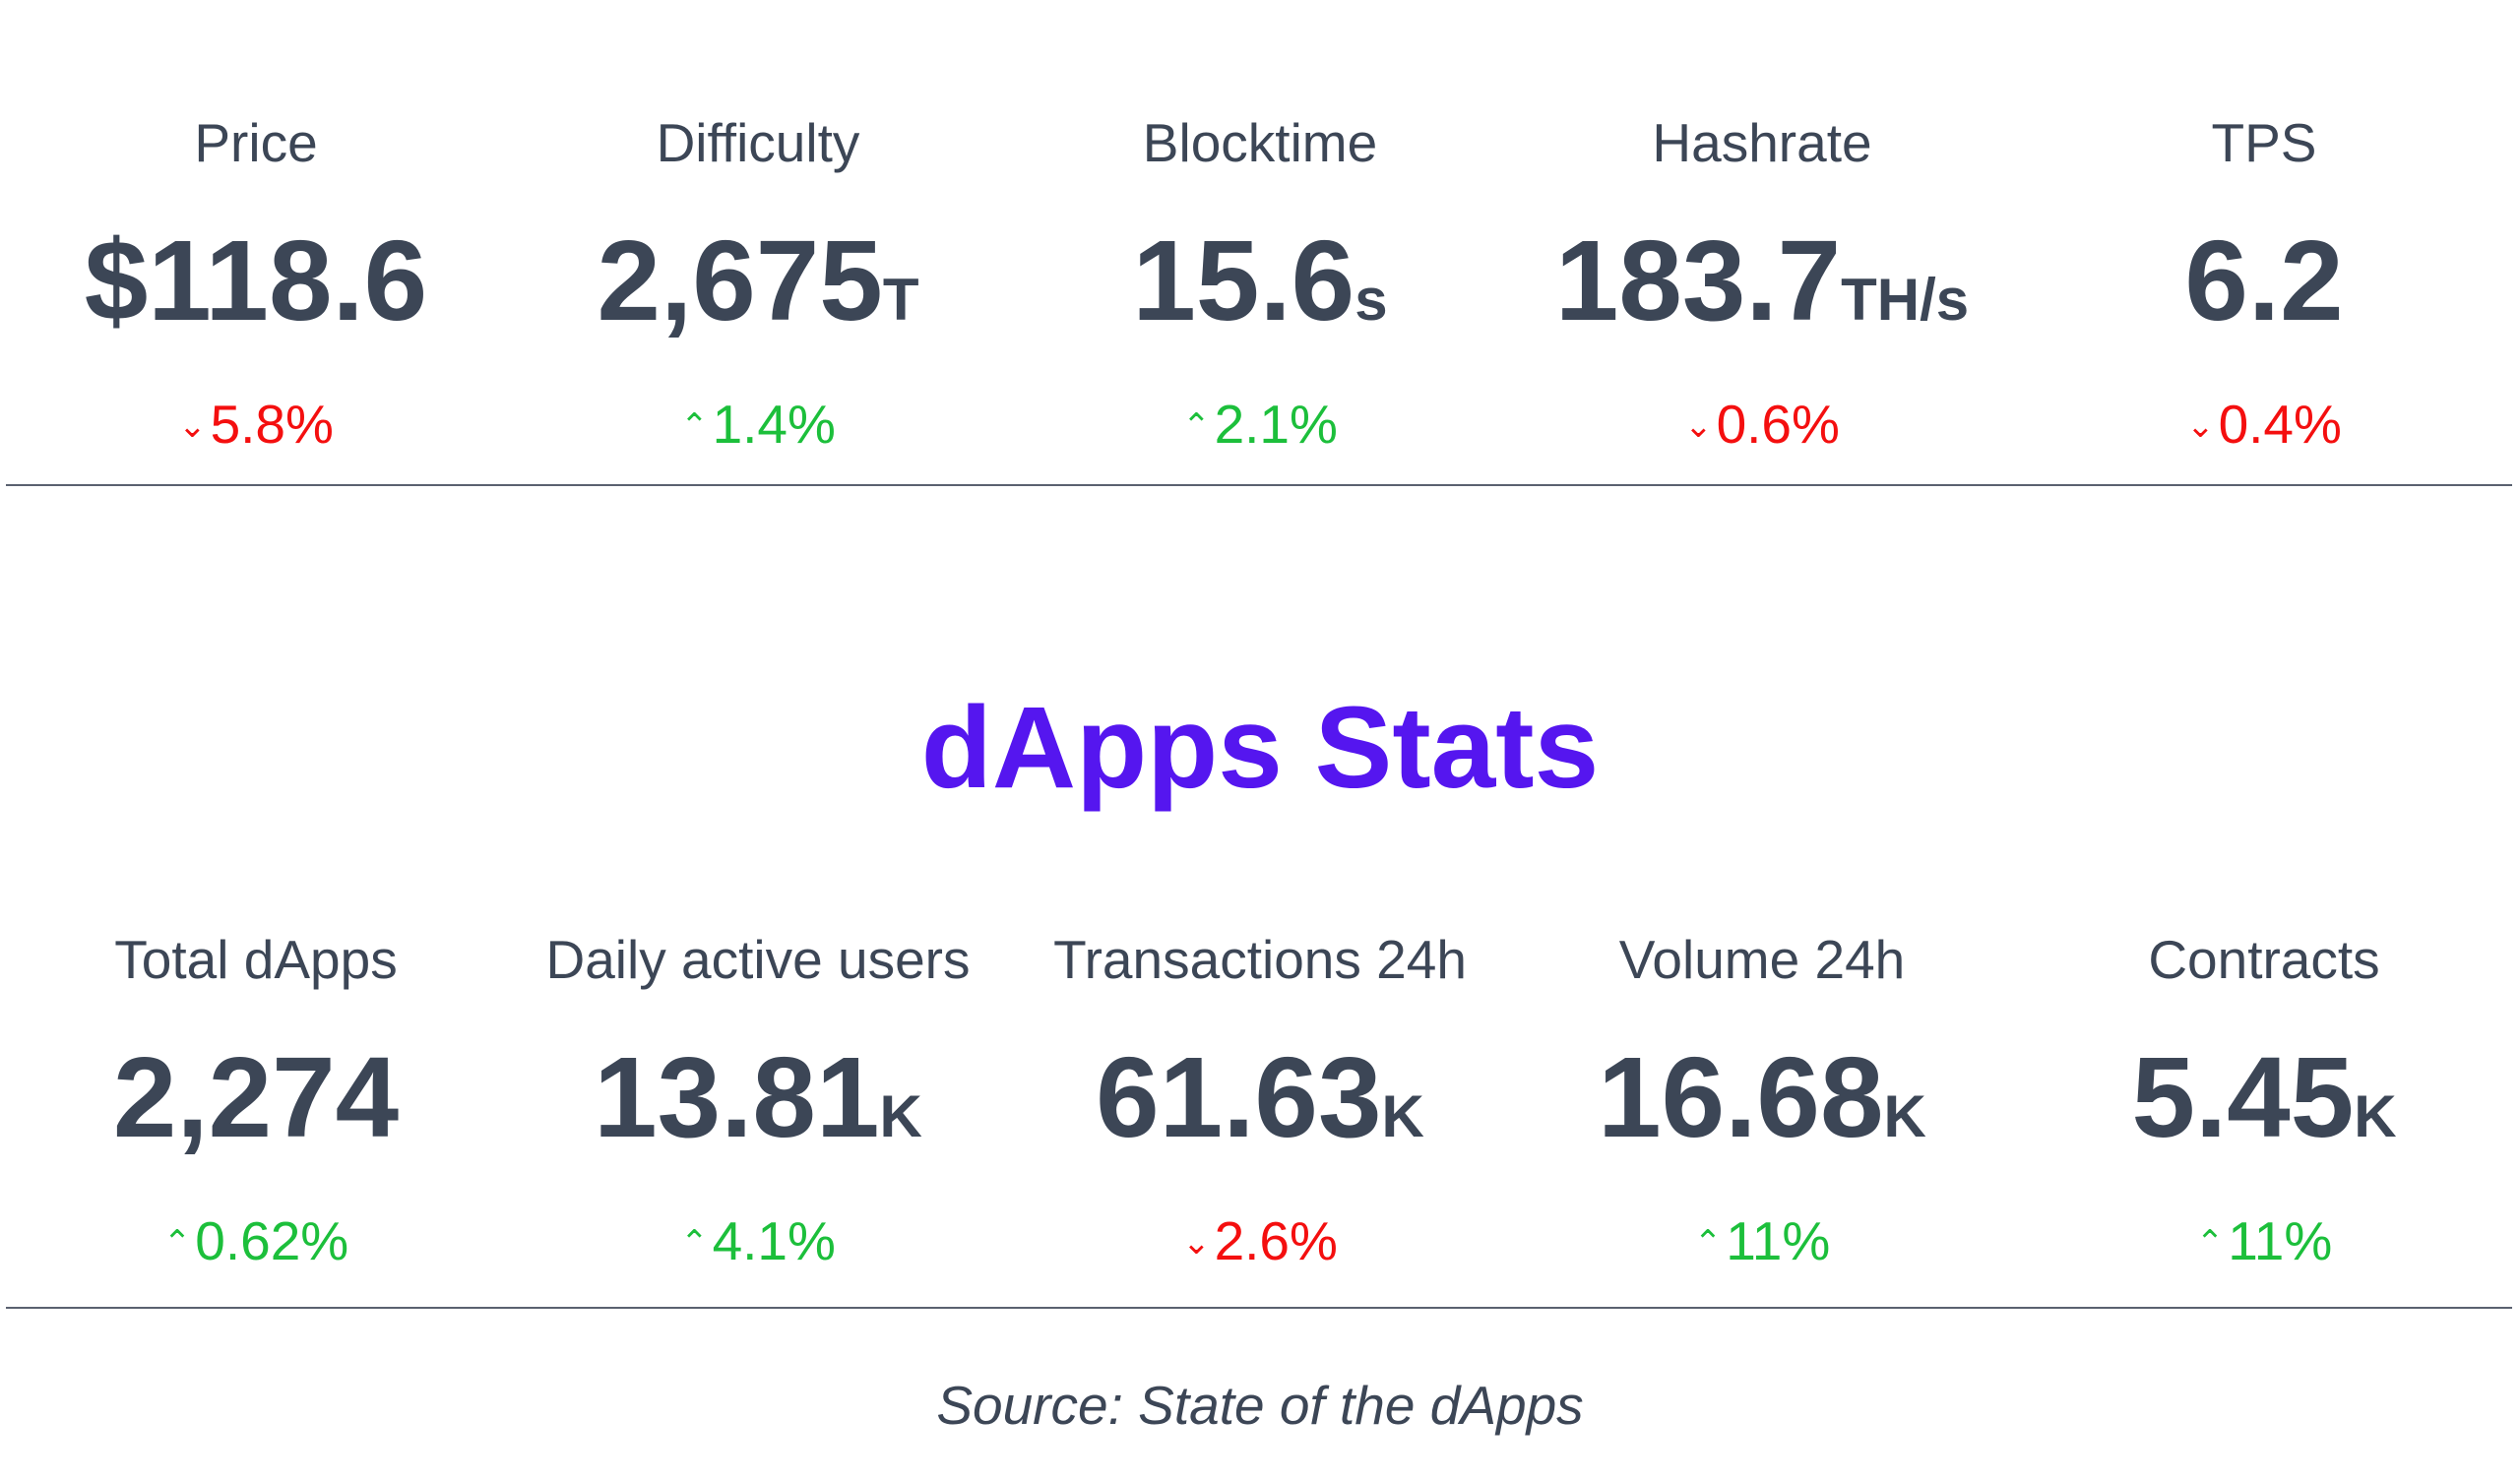 This screenshot has width=2520, height=1480. Describe the element at coordinates (256, 142) in the screenshot. I see `stat-label: Price` at that location.